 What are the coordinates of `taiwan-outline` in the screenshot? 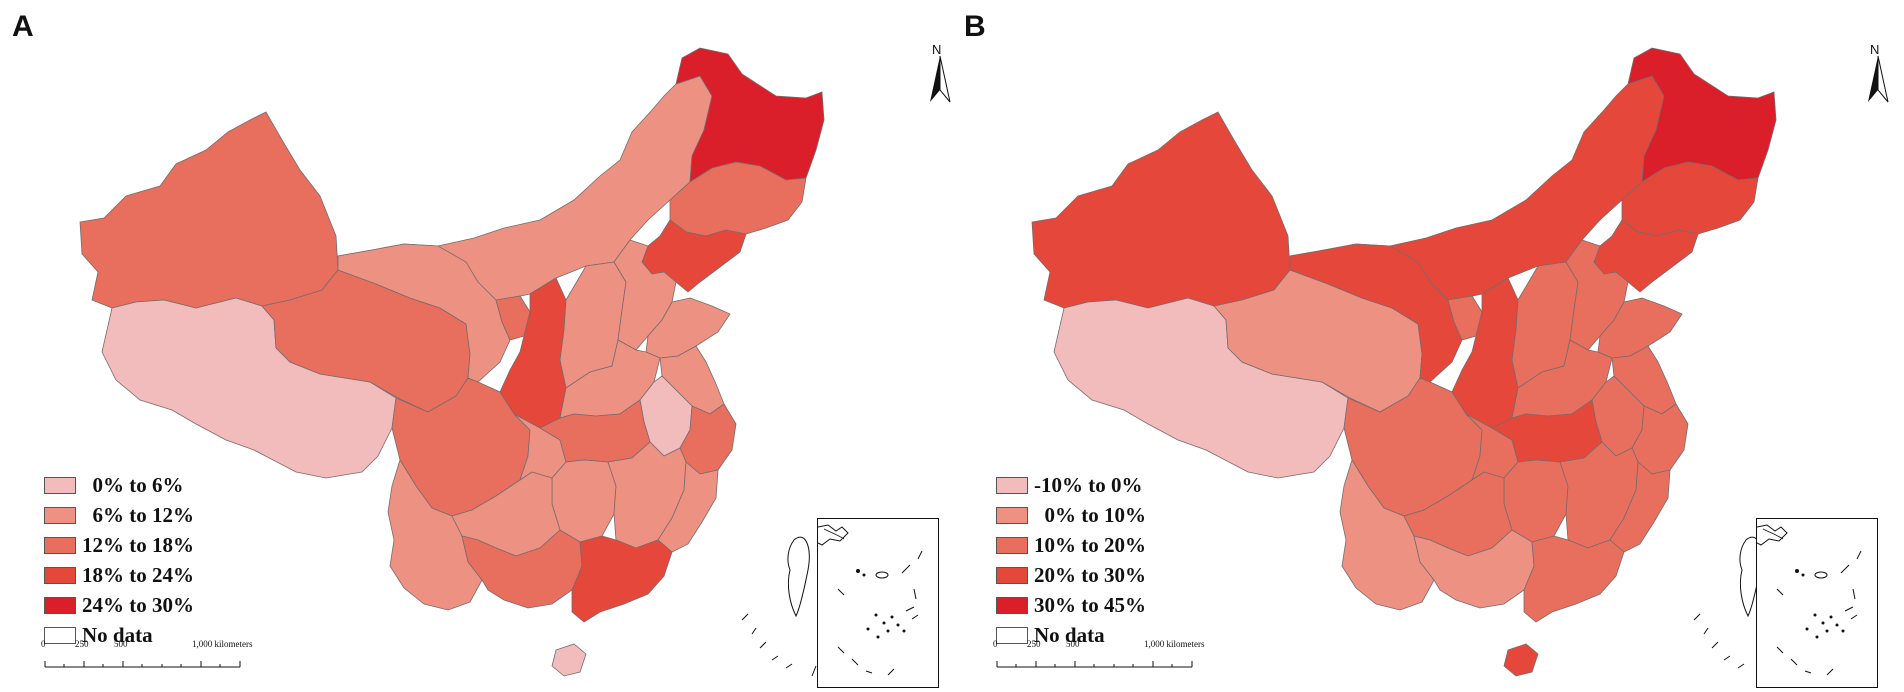 It's located at (798, 577).